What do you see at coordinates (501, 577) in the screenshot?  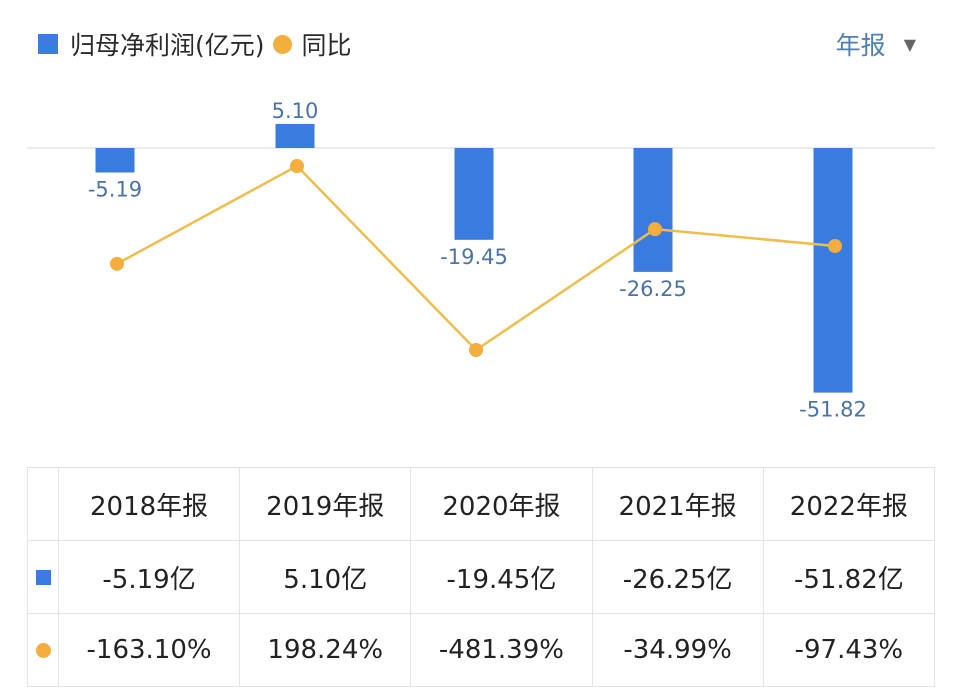 I see `table-cell: -19.45亿` at bounding box center [501, 577].